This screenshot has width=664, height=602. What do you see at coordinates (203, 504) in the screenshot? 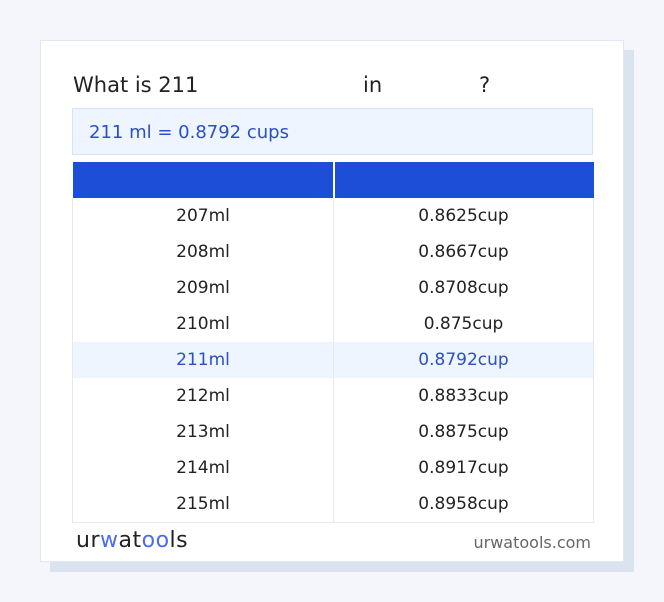
I see `ml-cell: 215ml` at bounding box center [203, 504].